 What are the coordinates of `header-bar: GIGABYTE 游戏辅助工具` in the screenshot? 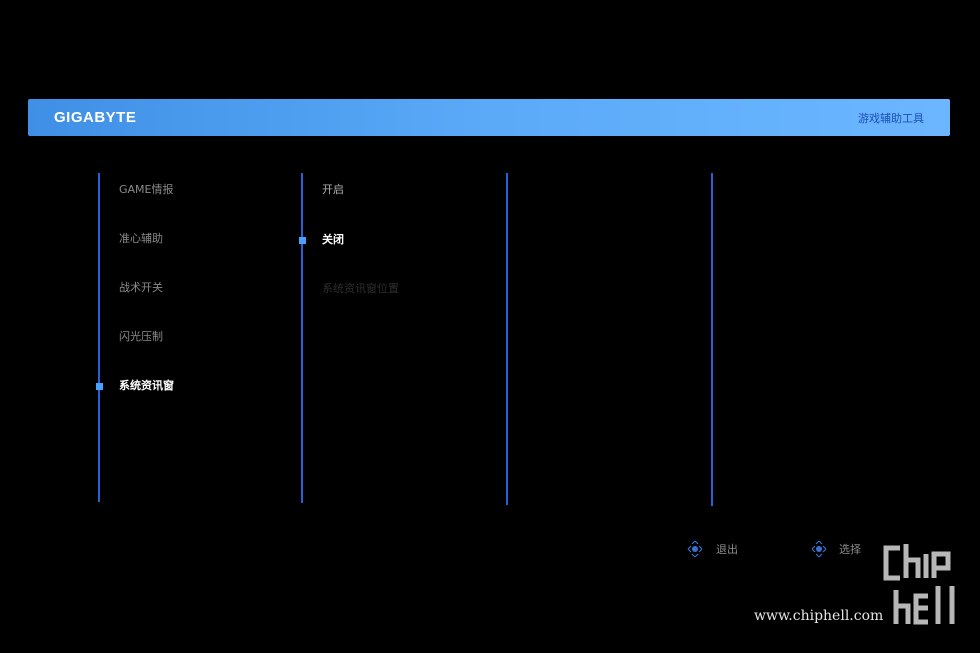 It's located at (489, 117).